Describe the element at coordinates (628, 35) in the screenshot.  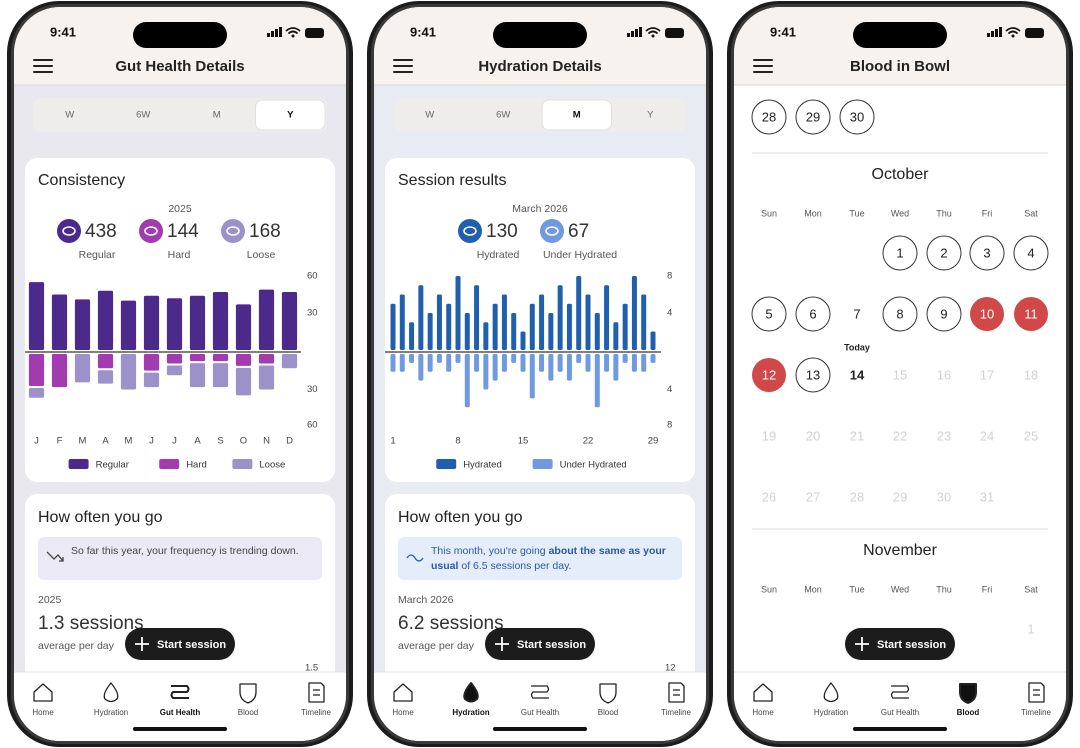
I see `signal-bar` at that location.